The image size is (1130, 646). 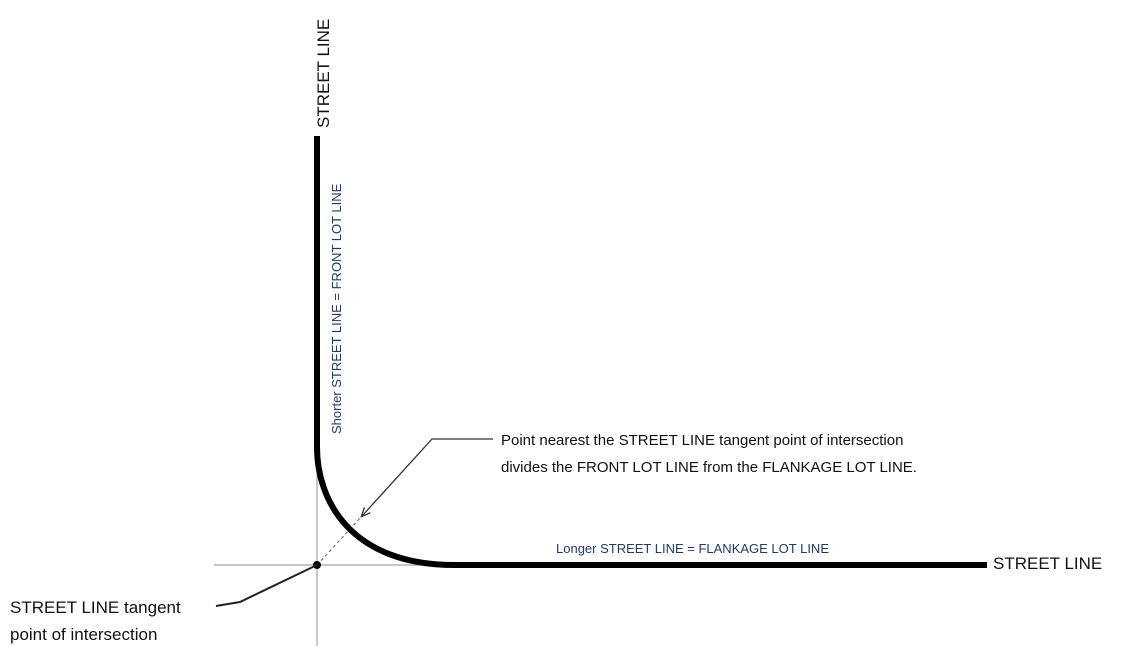 What do you see at coordinates (336, 308) in the screenshot?
I see `front-lot-line-label: Shorter STREET LINE = FRONT LOT LINE` at bounding box center [336, 308].